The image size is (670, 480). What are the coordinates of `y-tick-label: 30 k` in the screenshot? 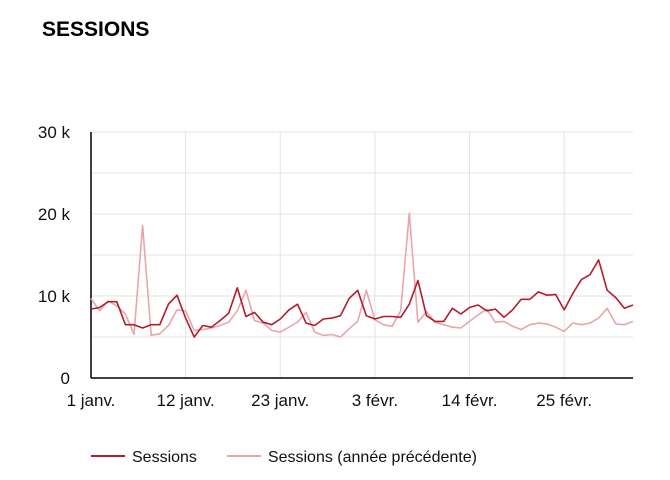 It's located at (54, 132).